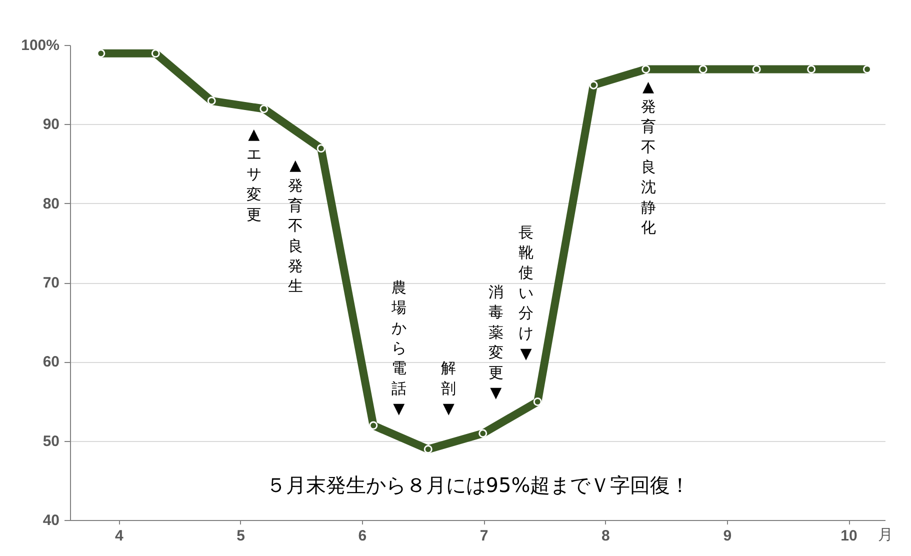 The width and height of the screenshot is (911, 556). Describe the element at coordinates (885, 535) in the screenshot. I see `x-axis-title: 月` at that location.